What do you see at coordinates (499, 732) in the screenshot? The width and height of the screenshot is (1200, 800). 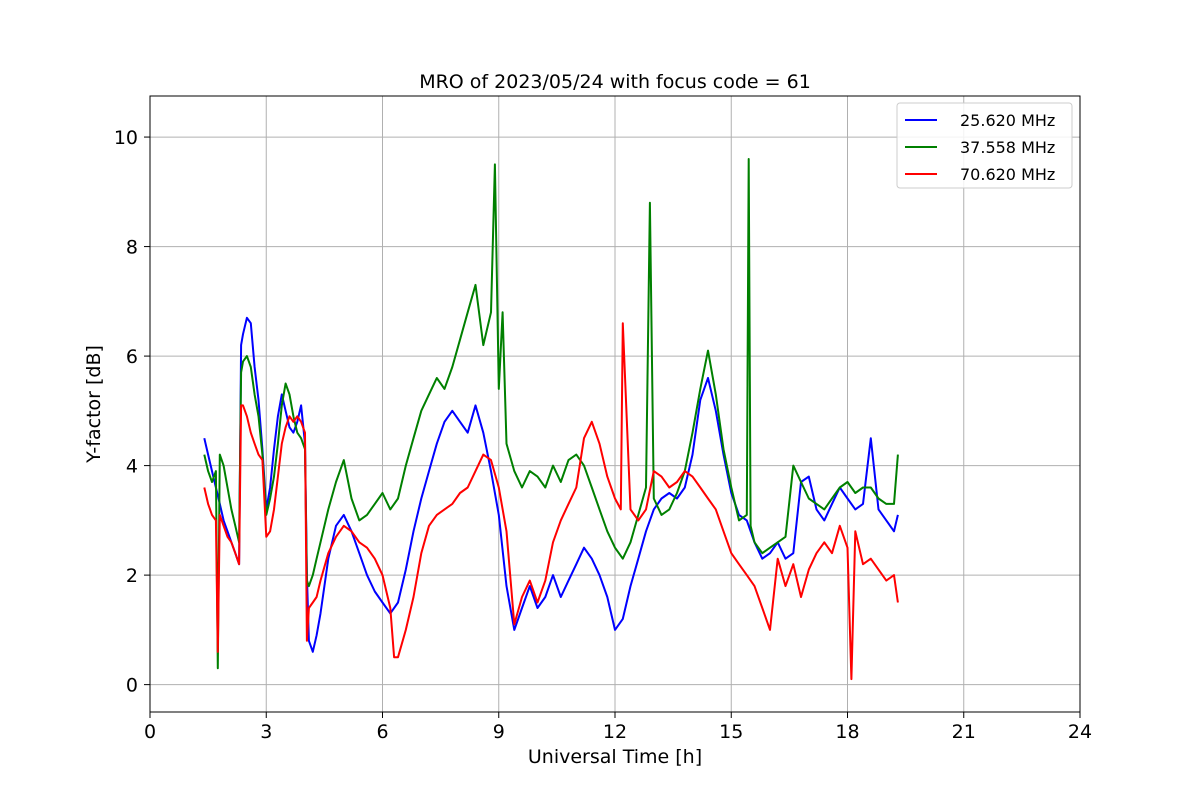 I see `x-tick-label: 9` at bounding box center [499, 732].